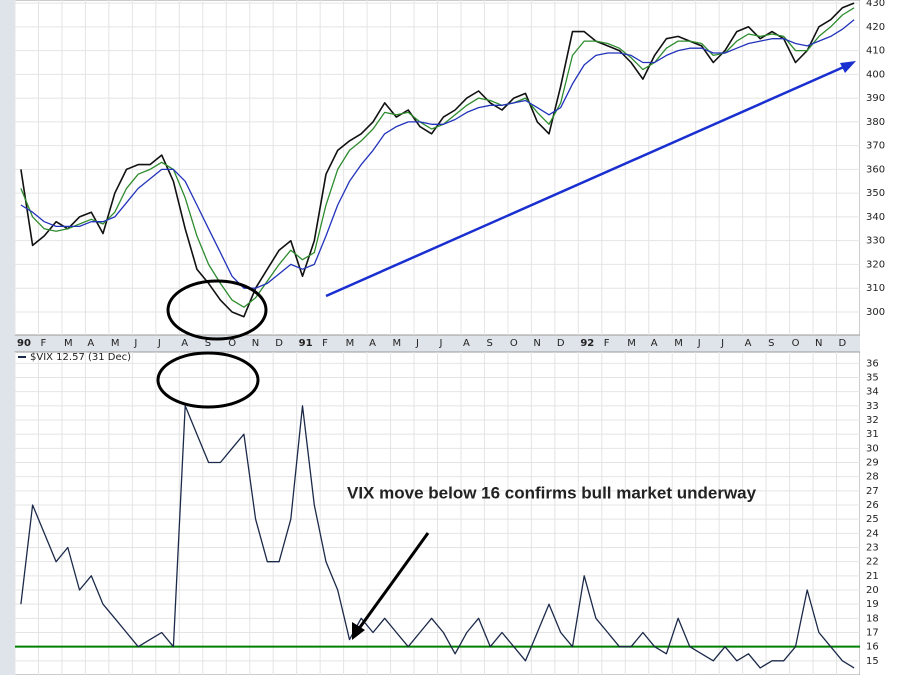 The height and width of the screenshot is (675, 900). What do you see at coordinates (848, 67) in the screenshot?
I see `trend-arrow-head` at bounding box center [848, 67].